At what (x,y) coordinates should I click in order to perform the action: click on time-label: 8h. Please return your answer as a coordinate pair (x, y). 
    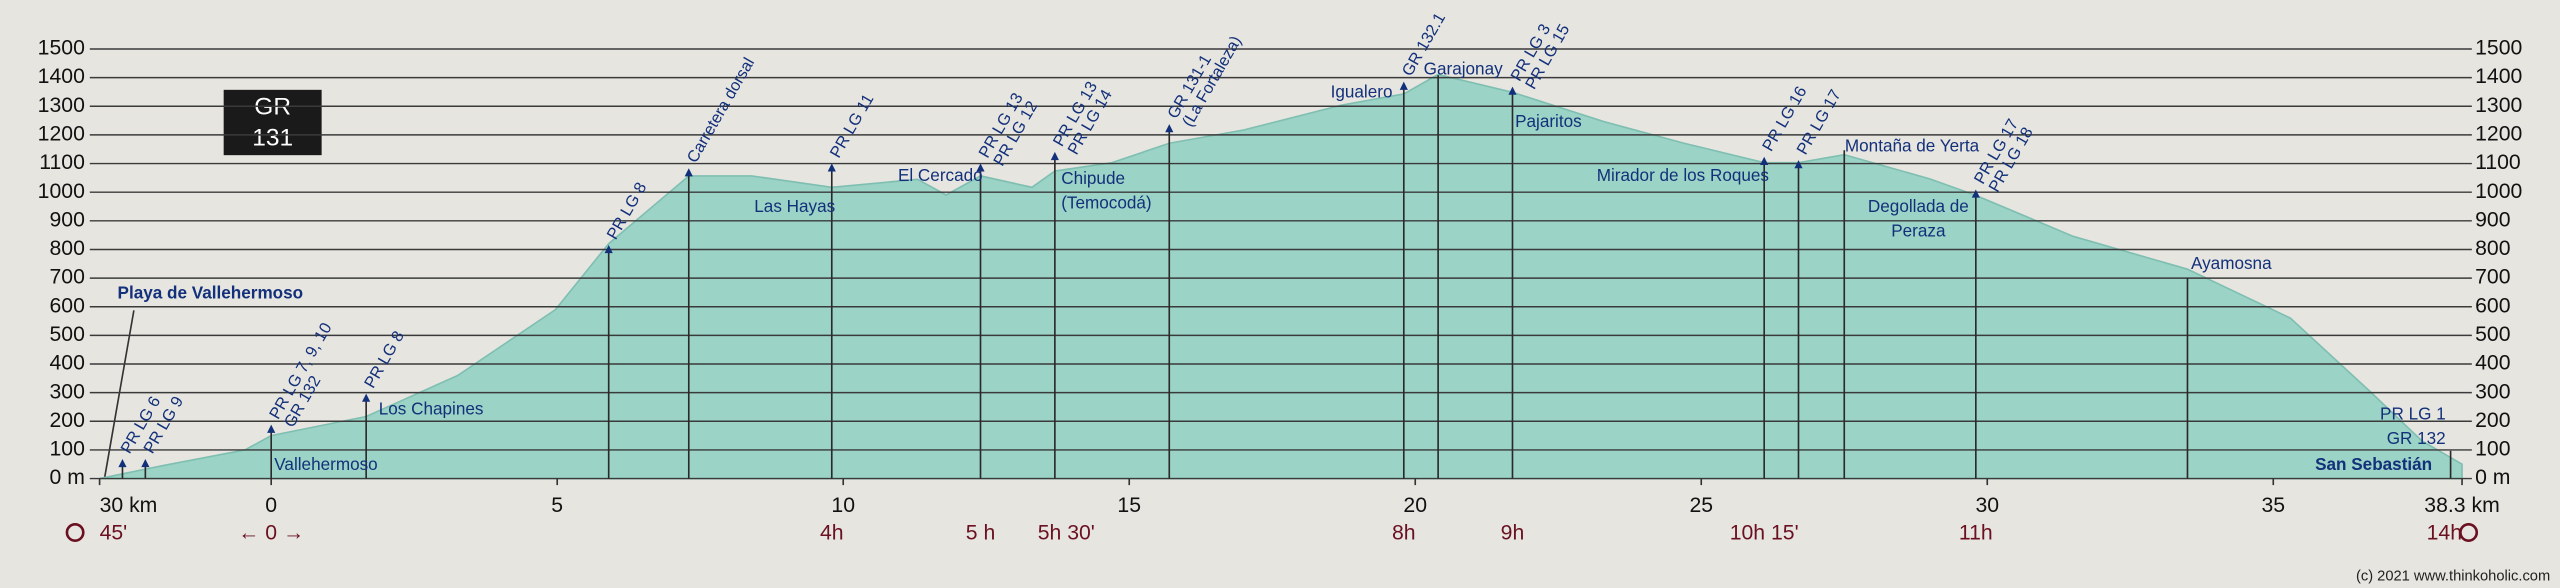
    Looking at the image, I should click on (1404, 533).